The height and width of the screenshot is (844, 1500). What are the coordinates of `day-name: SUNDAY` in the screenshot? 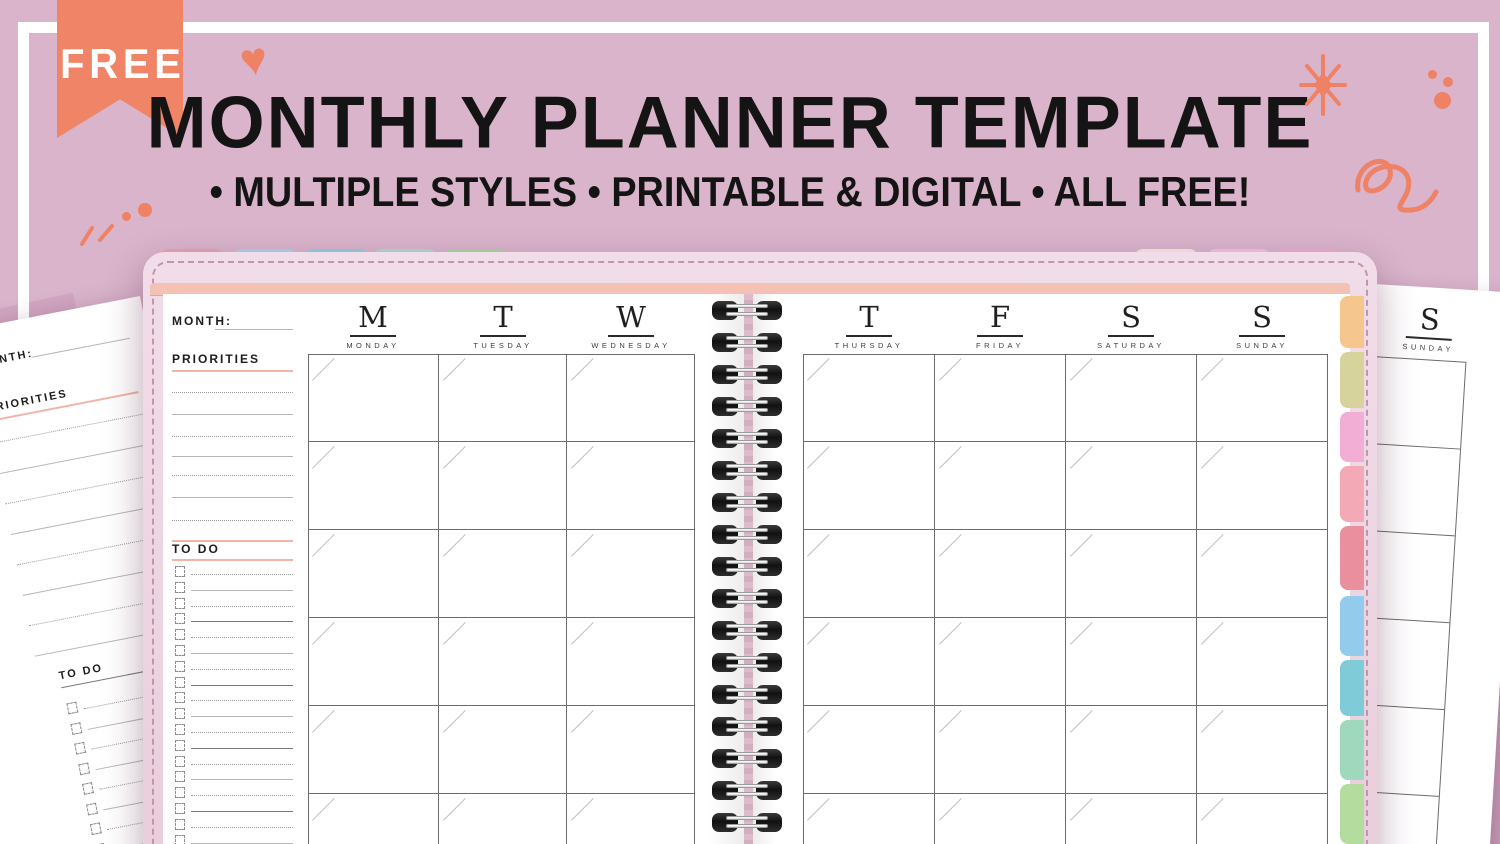 It's located at (1262, 345).